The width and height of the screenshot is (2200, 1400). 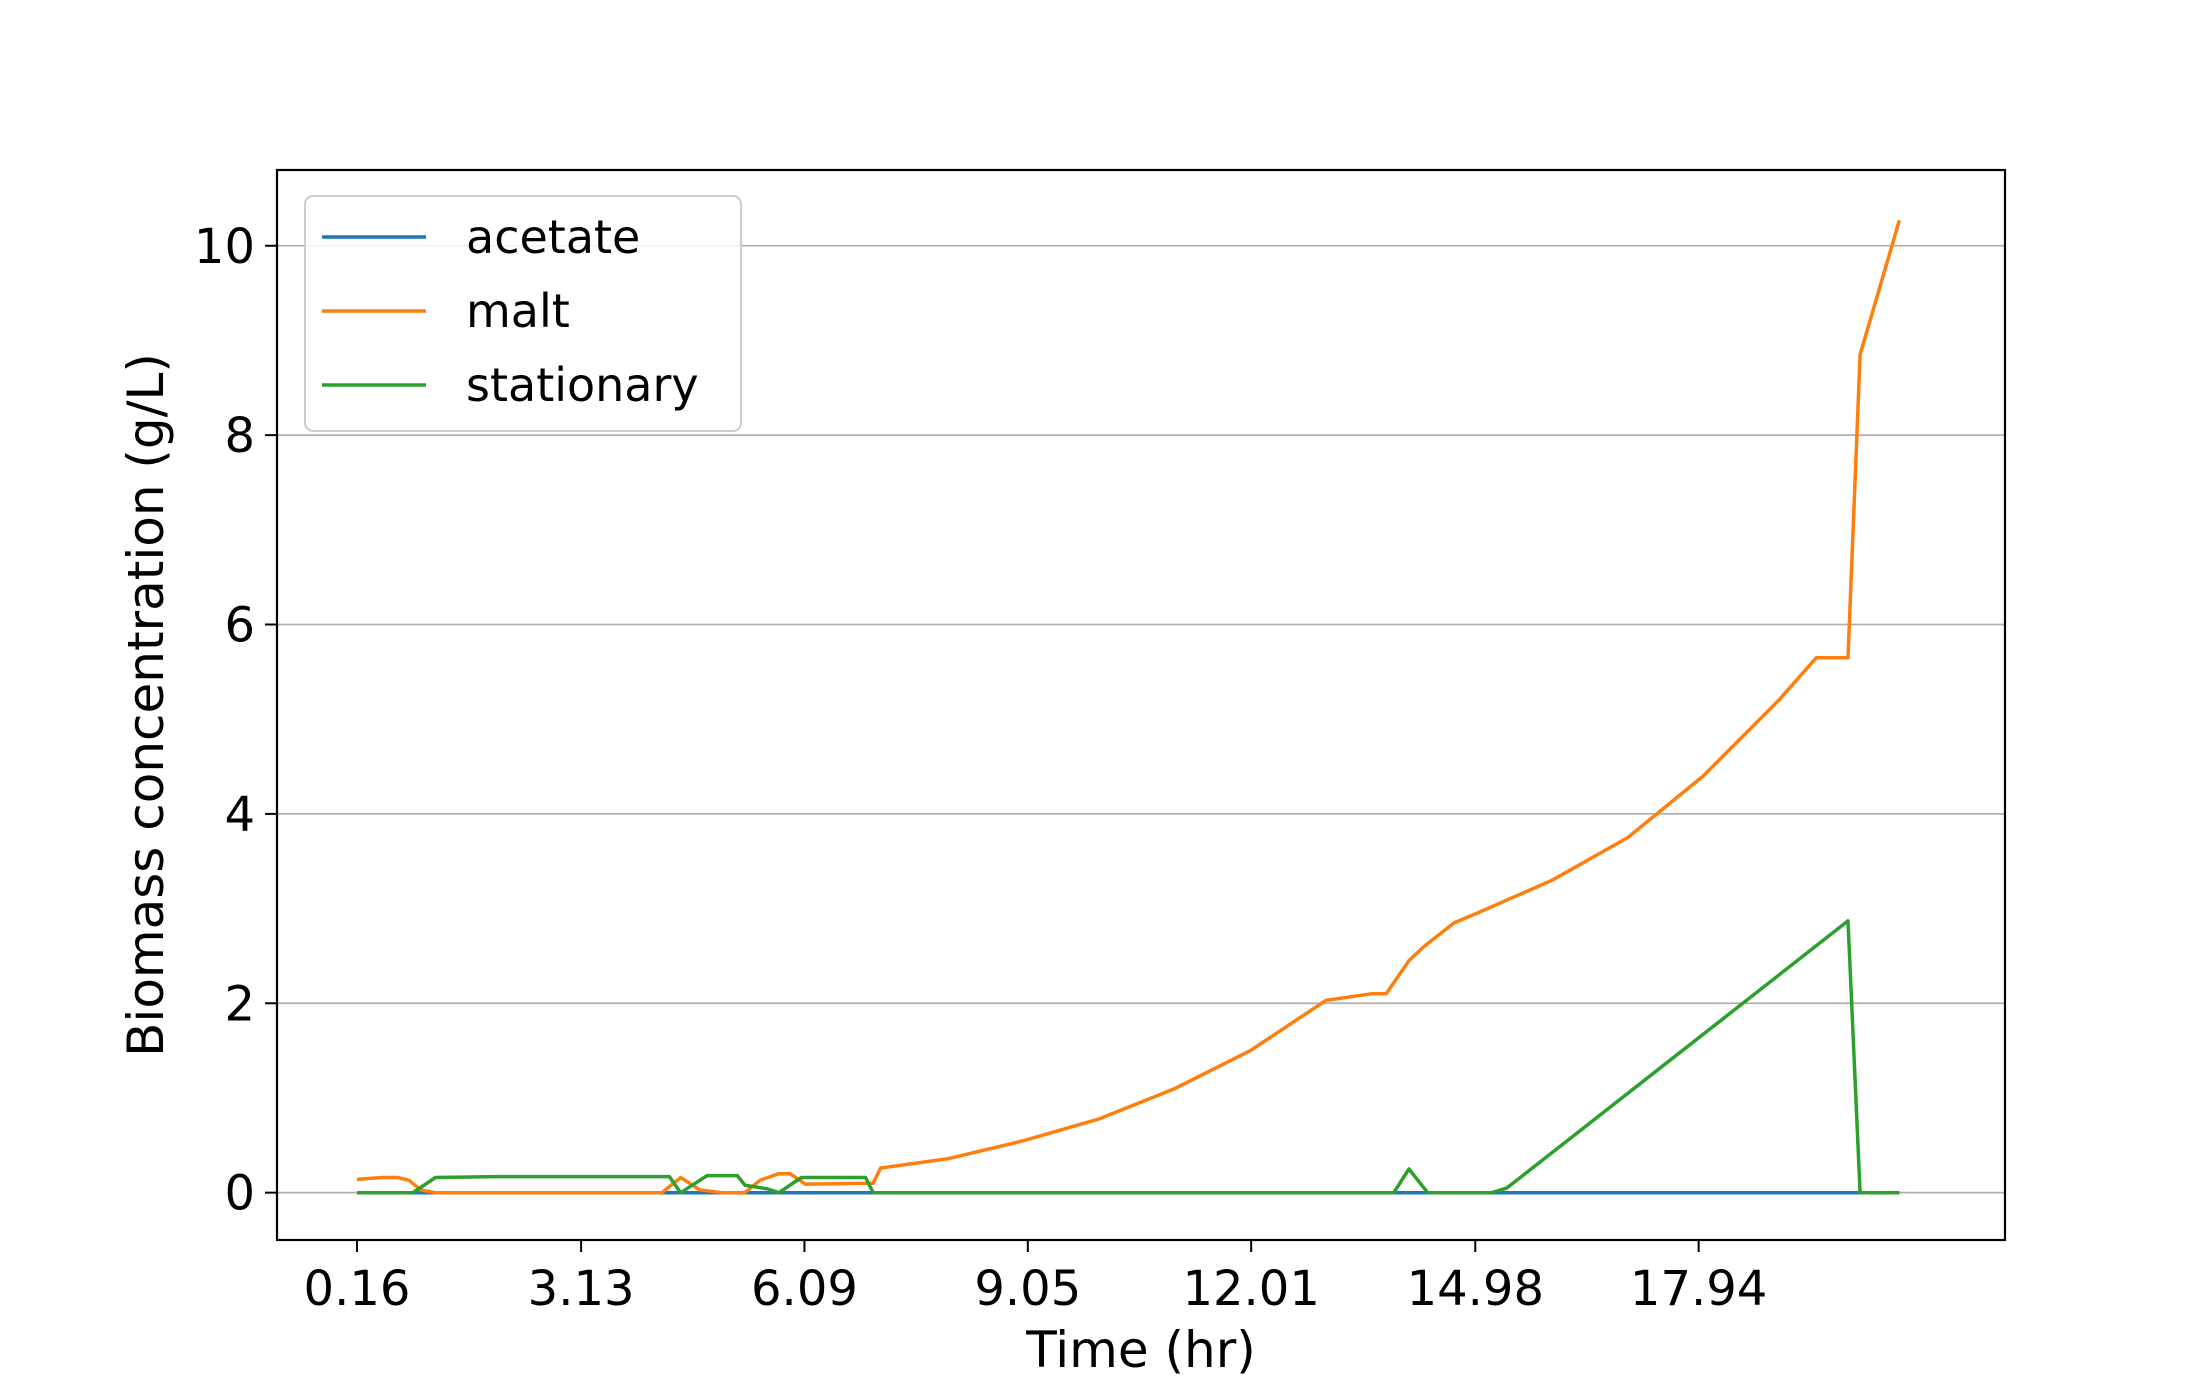 What do you see at coordinates (239, 1194) in the screenshot?
I see `y-tick-label: 0` at bounding box center [239, 1194].